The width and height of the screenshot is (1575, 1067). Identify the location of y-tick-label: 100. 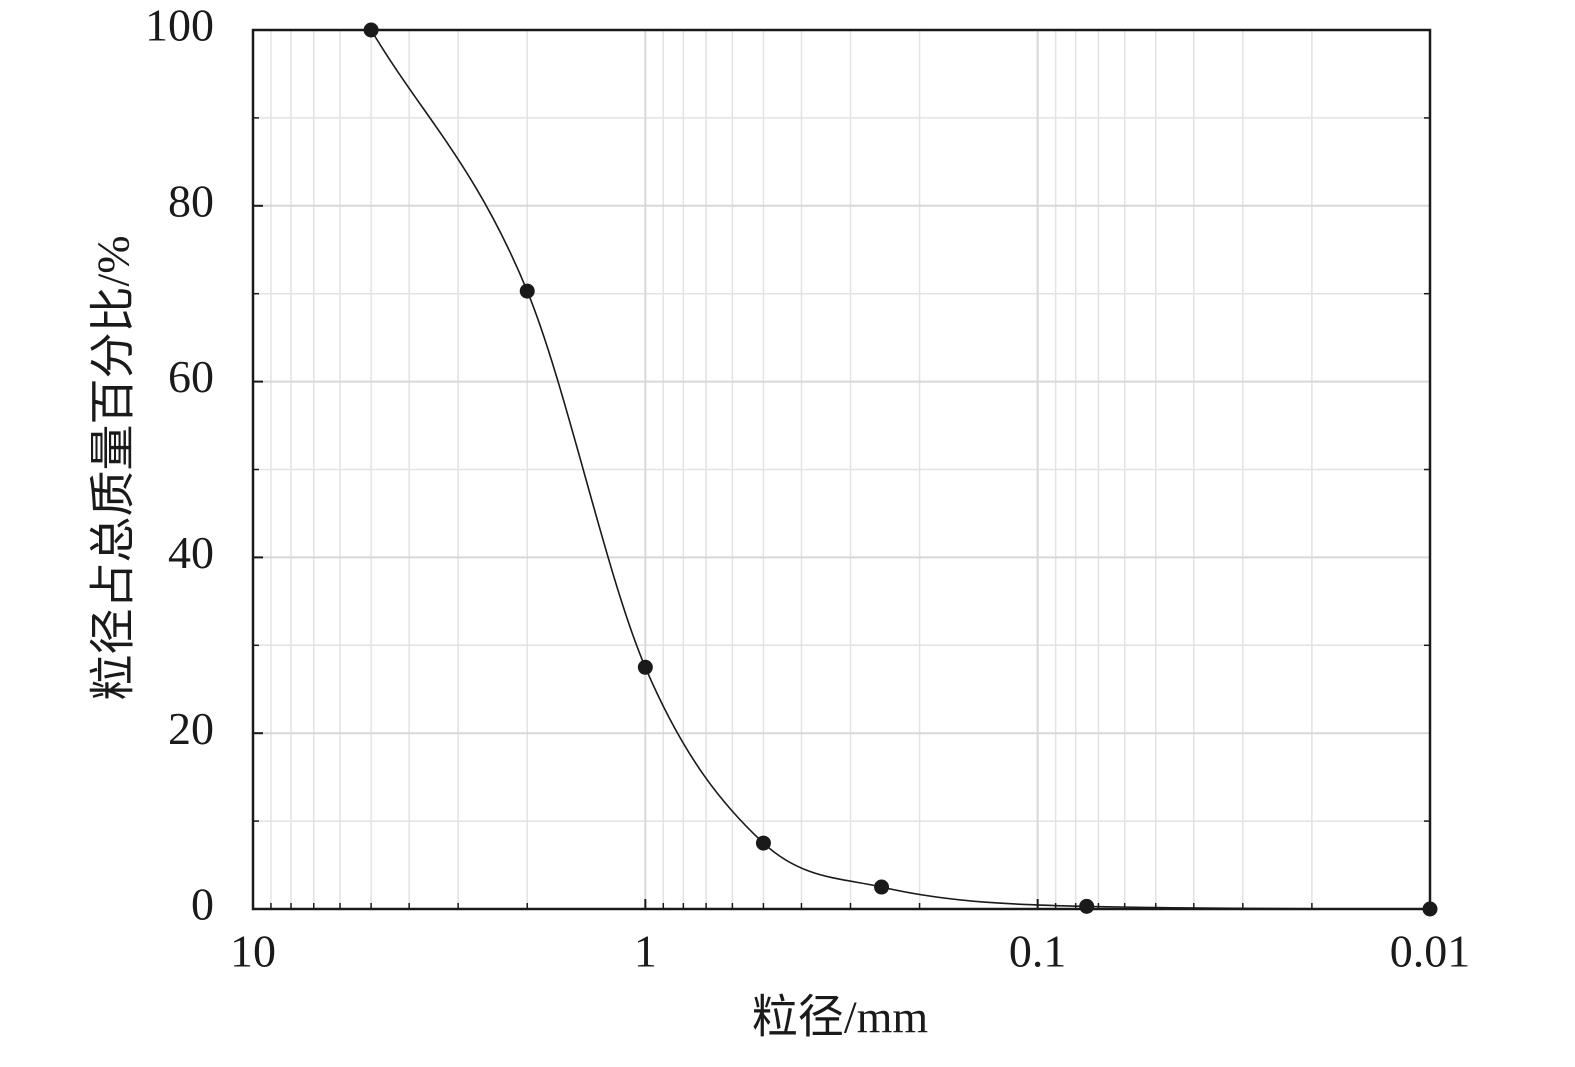
(179, 25).